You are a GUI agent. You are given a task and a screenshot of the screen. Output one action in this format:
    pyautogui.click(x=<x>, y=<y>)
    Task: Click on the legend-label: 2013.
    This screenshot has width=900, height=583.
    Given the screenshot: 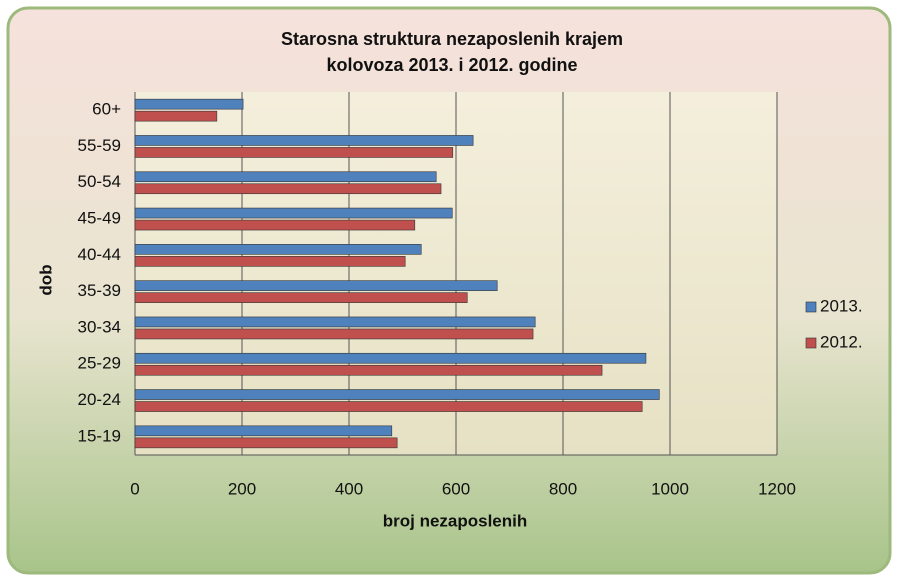 What is the action you would take?
    pyautogui.click(x=841, y=305)
    